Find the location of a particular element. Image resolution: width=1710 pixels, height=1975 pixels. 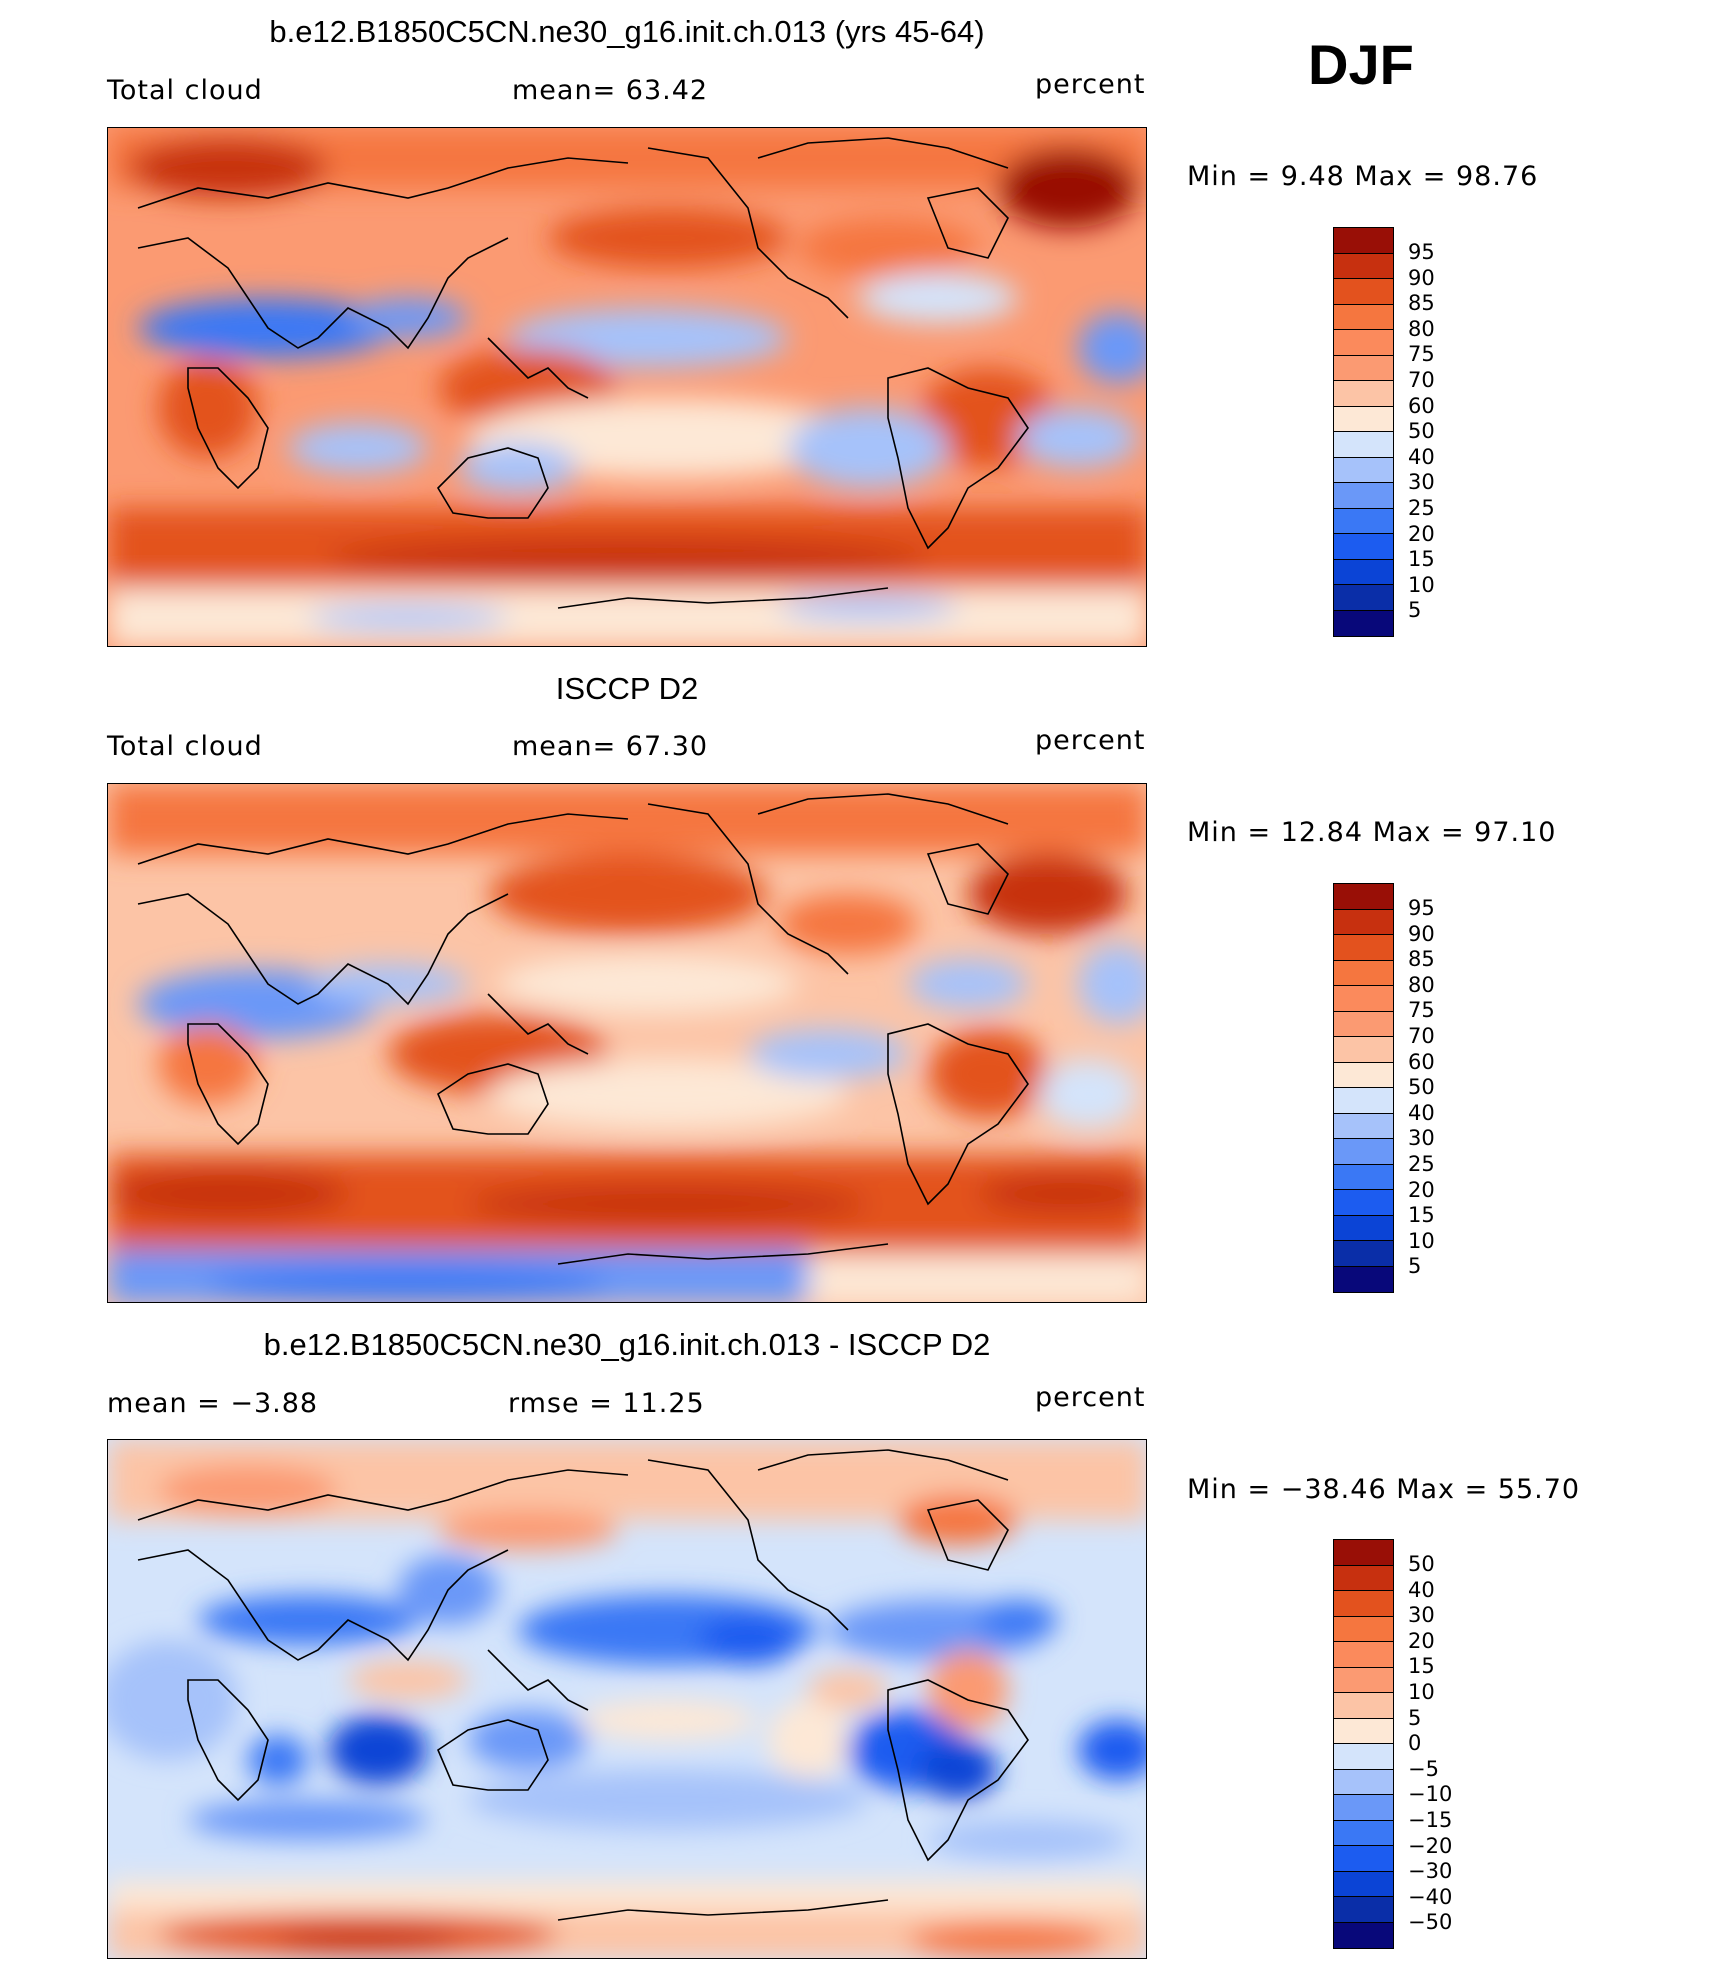

panel-1-mean-label: mean= 63.42 is located at coordinates (610, 90).